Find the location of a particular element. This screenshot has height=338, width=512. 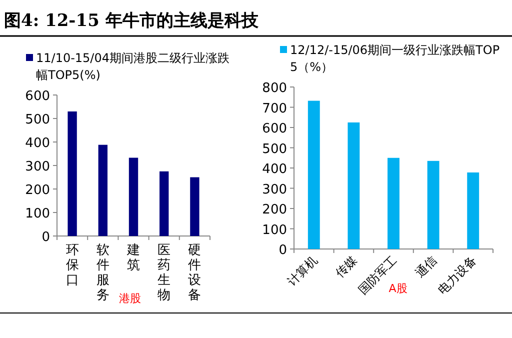

x-tick-label: 硬件设备 is located at coordinates (195, 273).